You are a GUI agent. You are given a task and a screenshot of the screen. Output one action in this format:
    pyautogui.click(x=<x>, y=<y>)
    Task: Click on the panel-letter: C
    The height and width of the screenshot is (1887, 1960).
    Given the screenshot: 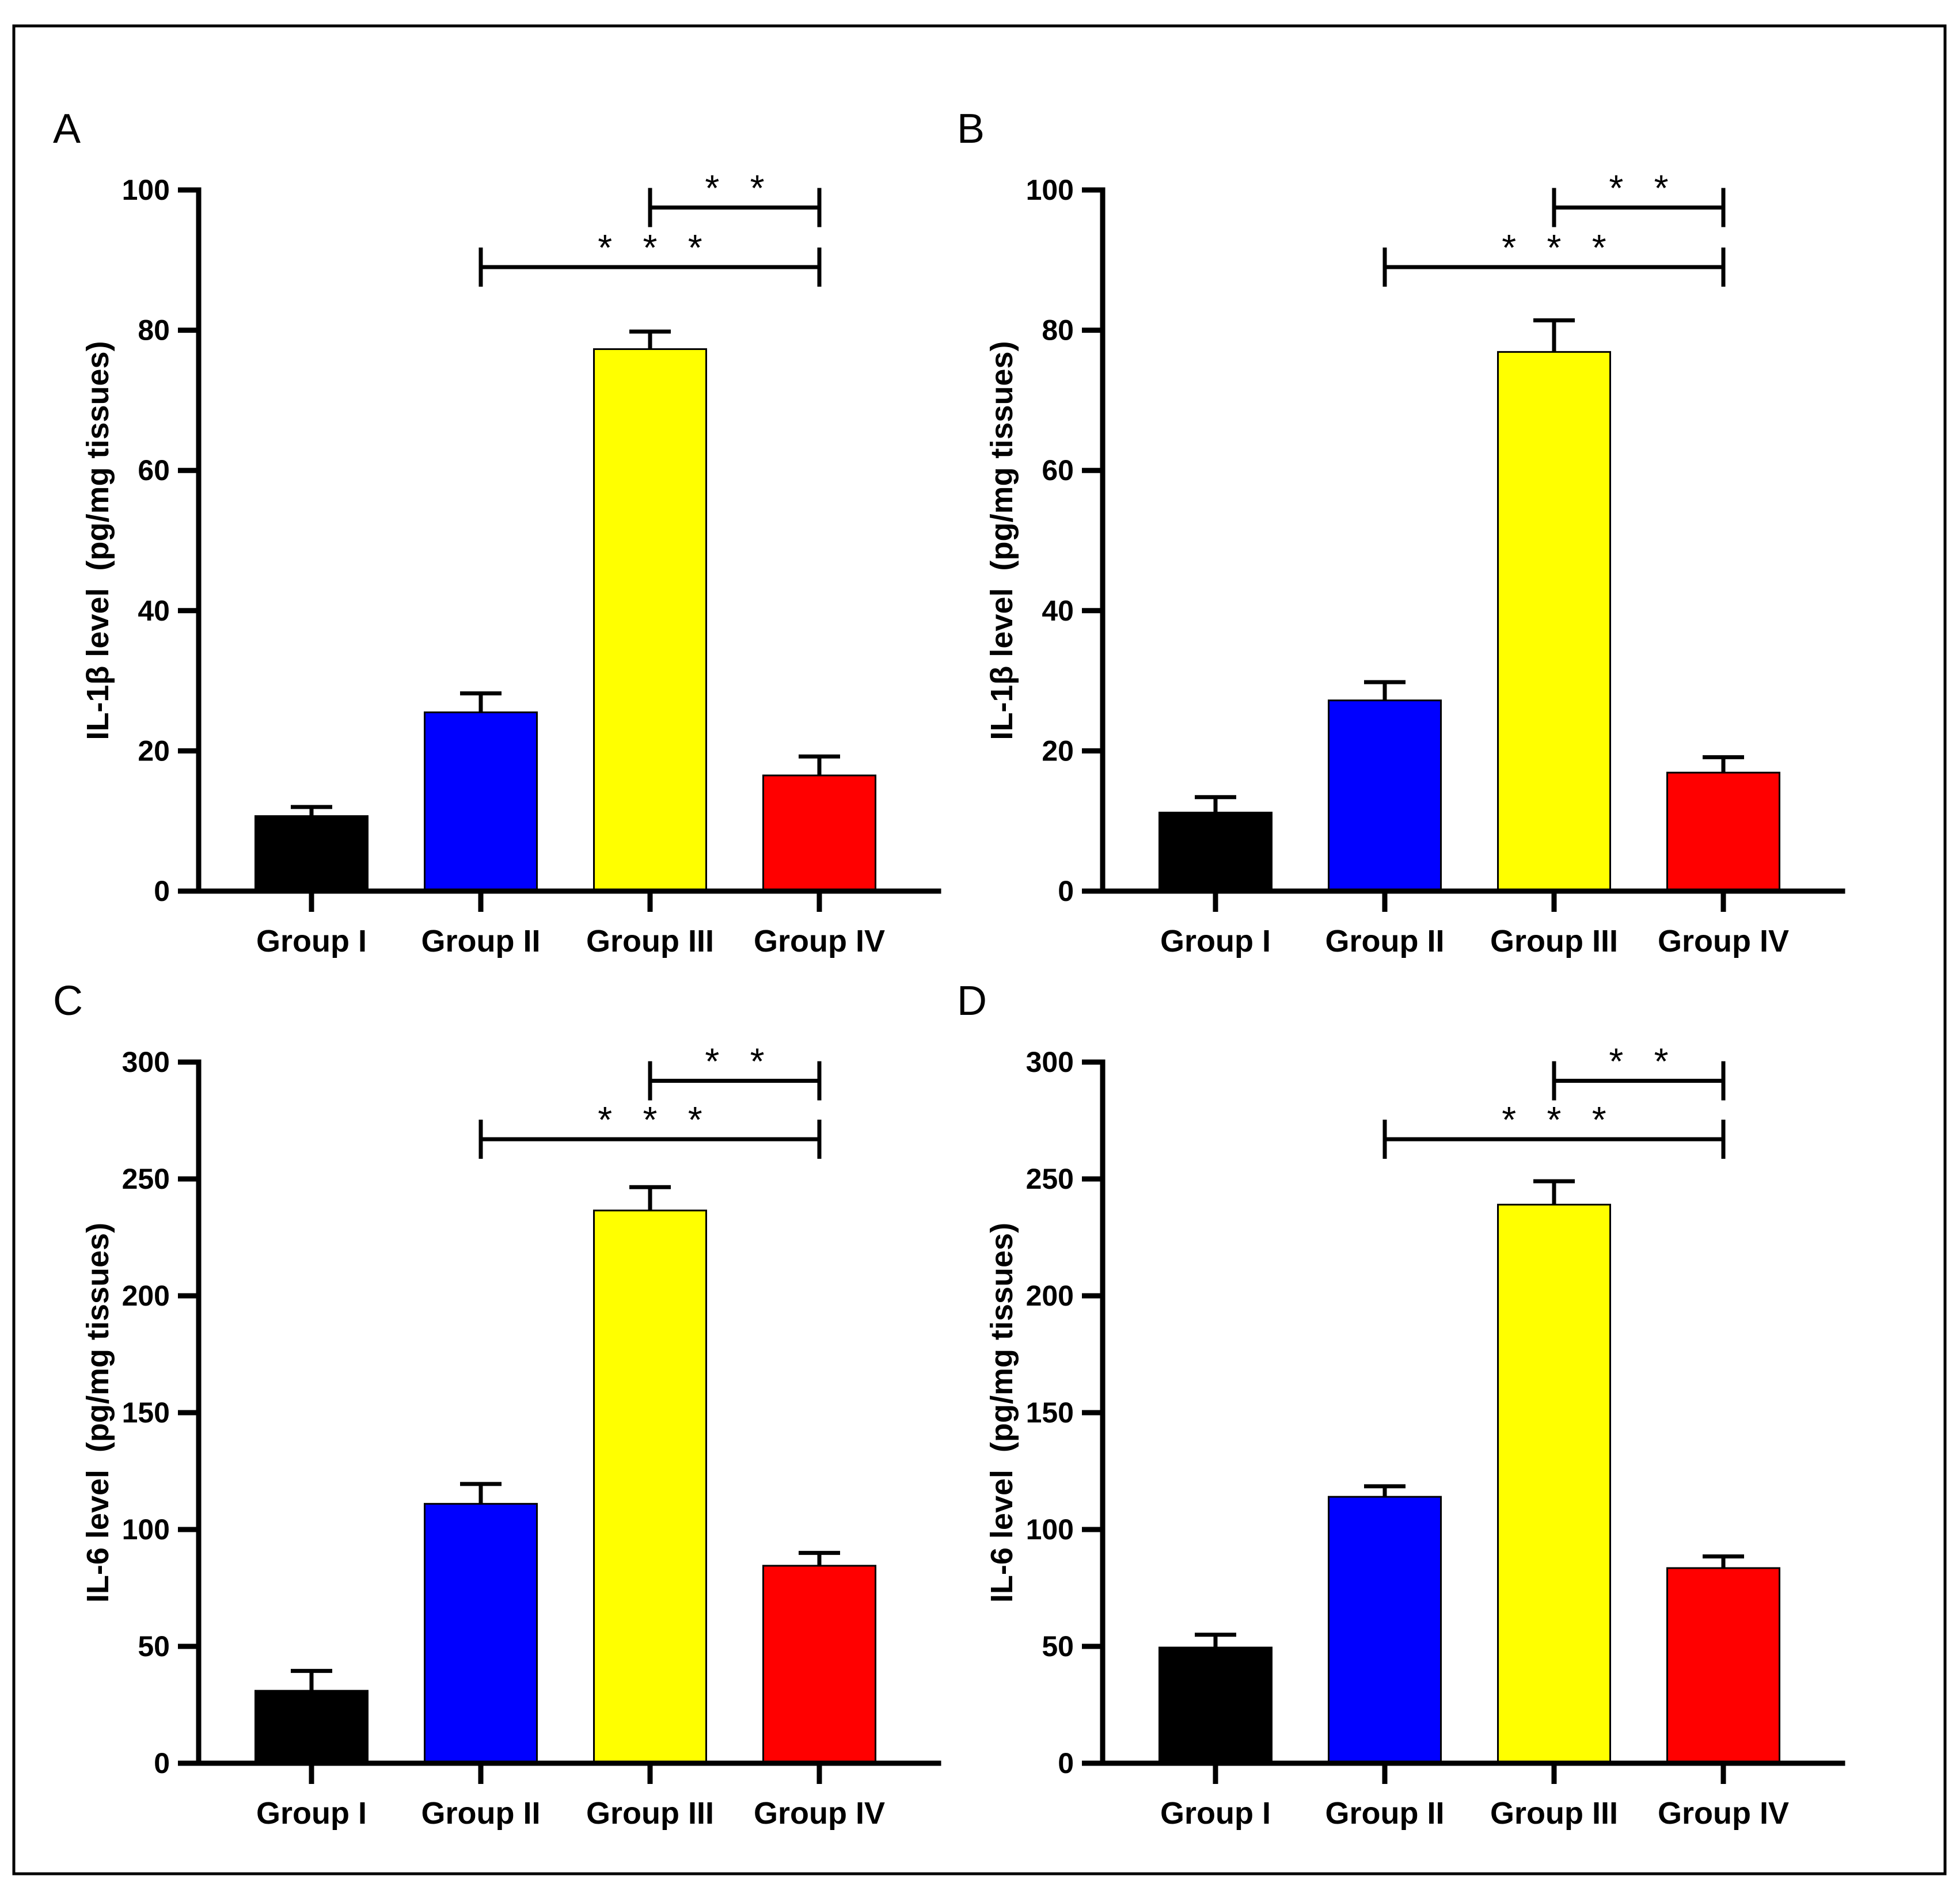 What is the action you would take?
    pyautogui.click(x=68, y=1001)
    